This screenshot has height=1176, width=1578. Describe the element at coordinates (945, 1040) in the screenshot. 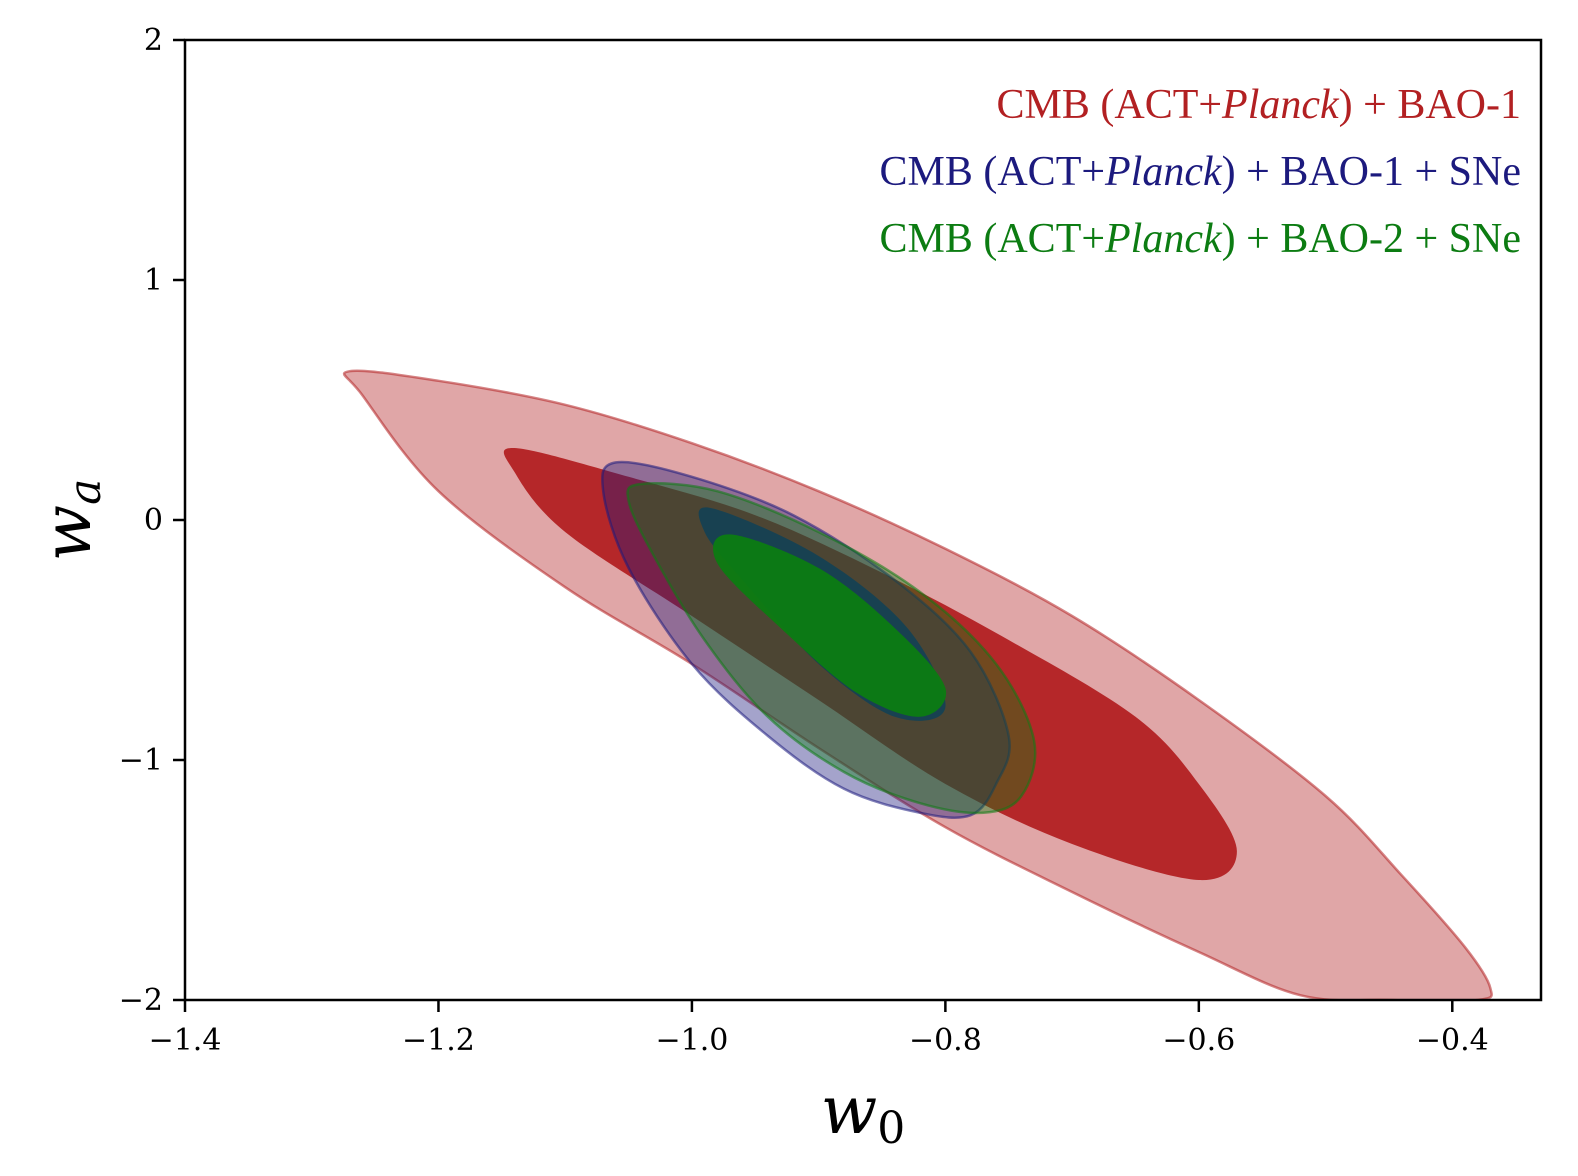

I see `x-tick-label: −0.8` at that location.